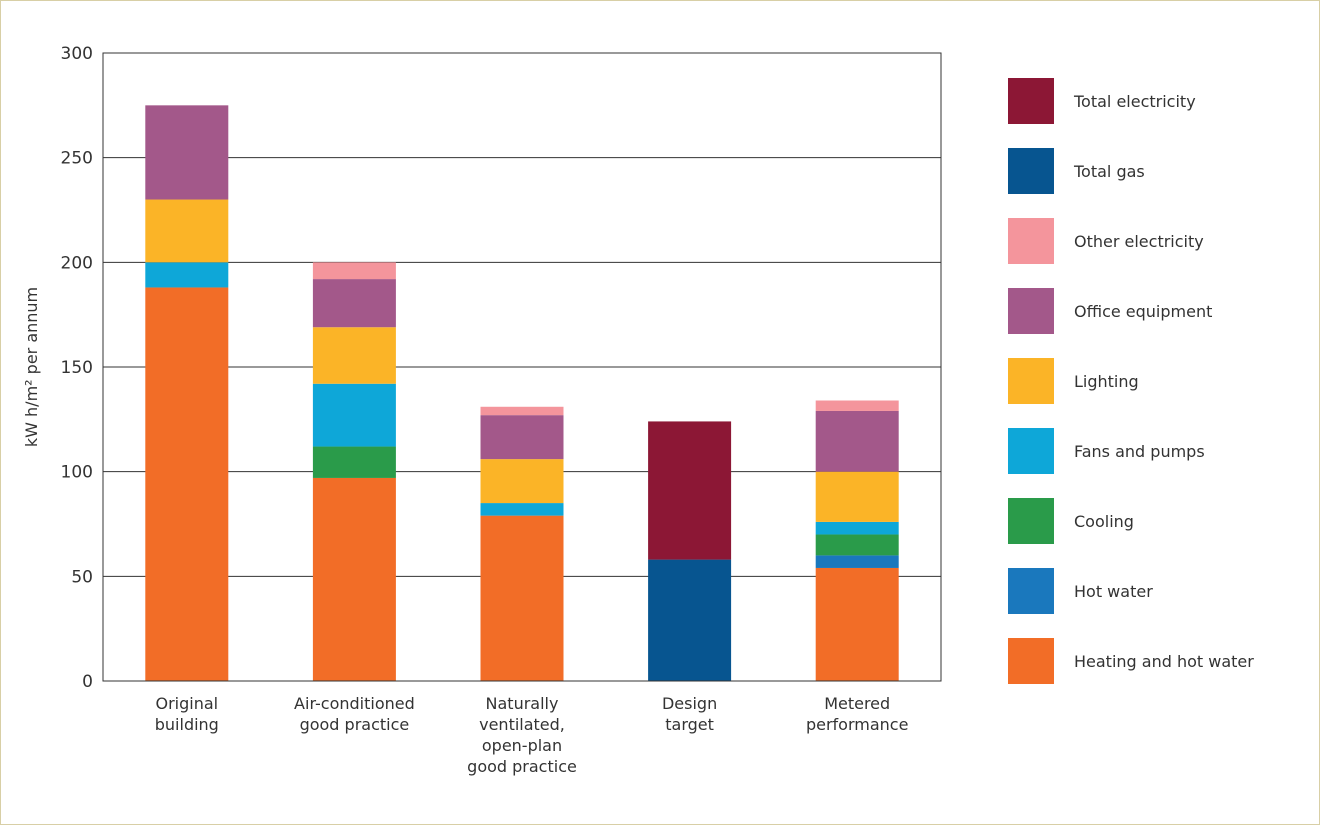  Describe the element at coordinates (1106, 381) in the screenshot. I see `legend-label: Lighting` at that location.